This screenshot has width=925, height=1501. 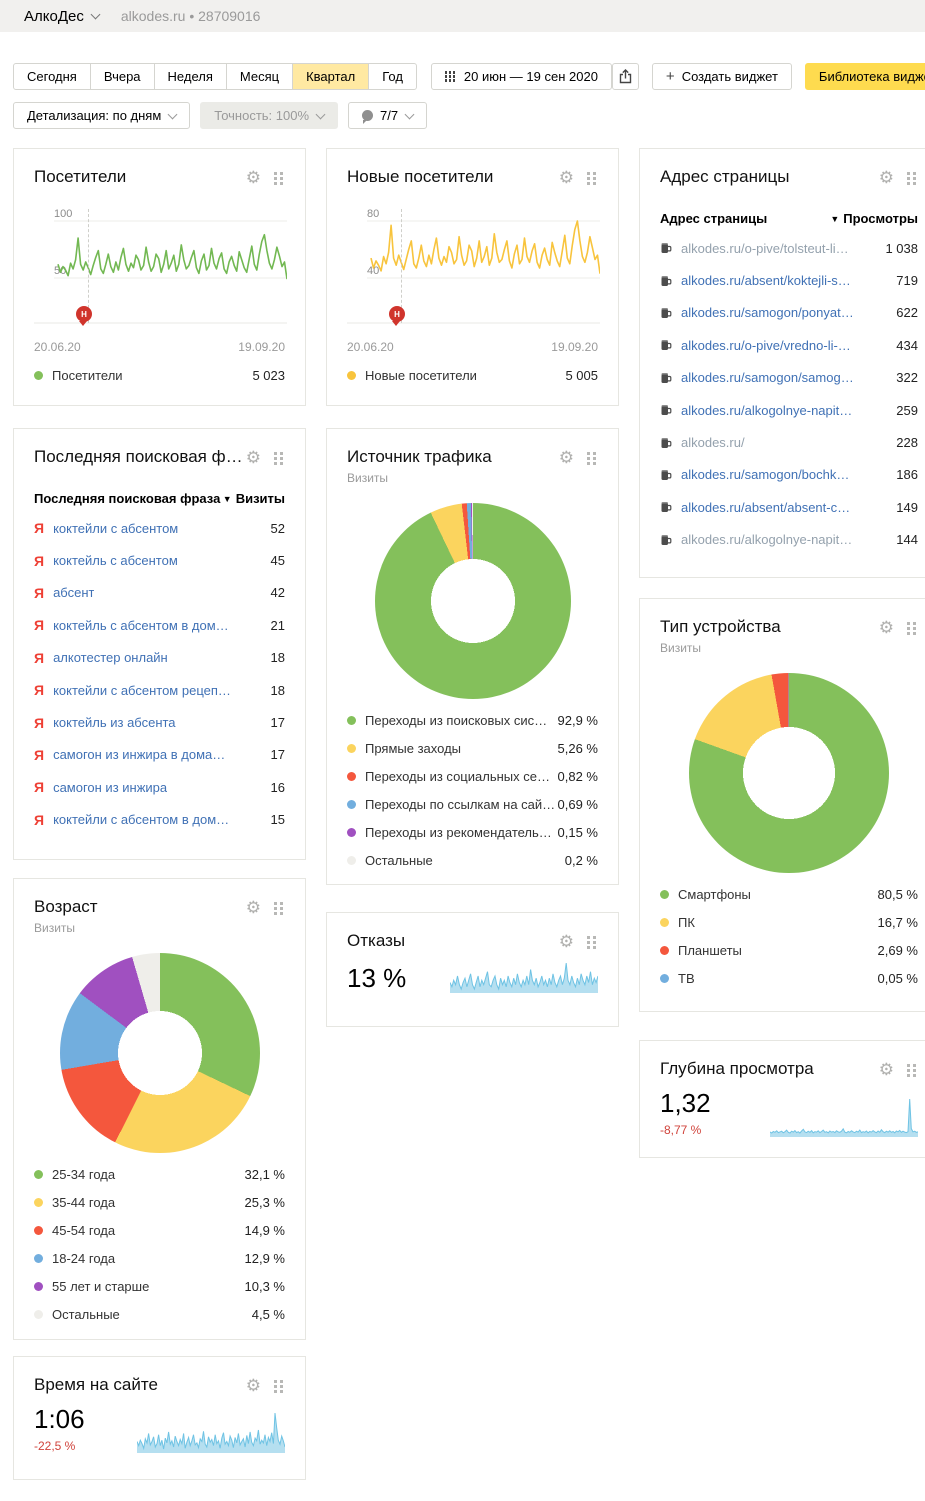 I want to click on kpi-delta: -22,5 %, so click(x=55, y=1445).